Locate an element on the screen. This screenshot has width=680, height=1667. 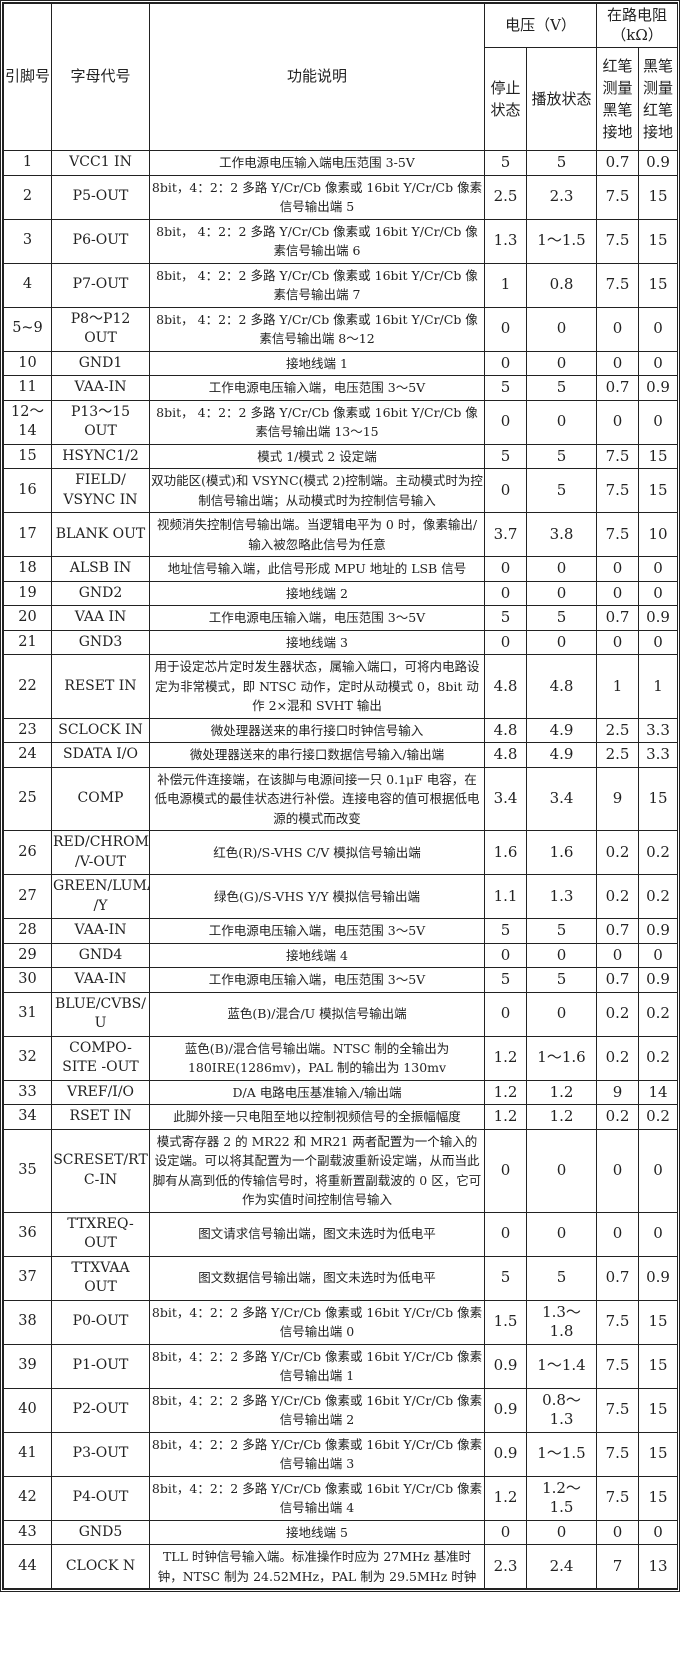
table-row: 1 VCC1 IN 工作电源电压输入端电压范围 3-5V 5 5 0.7 0.9 is located at coordinates (340, 163).